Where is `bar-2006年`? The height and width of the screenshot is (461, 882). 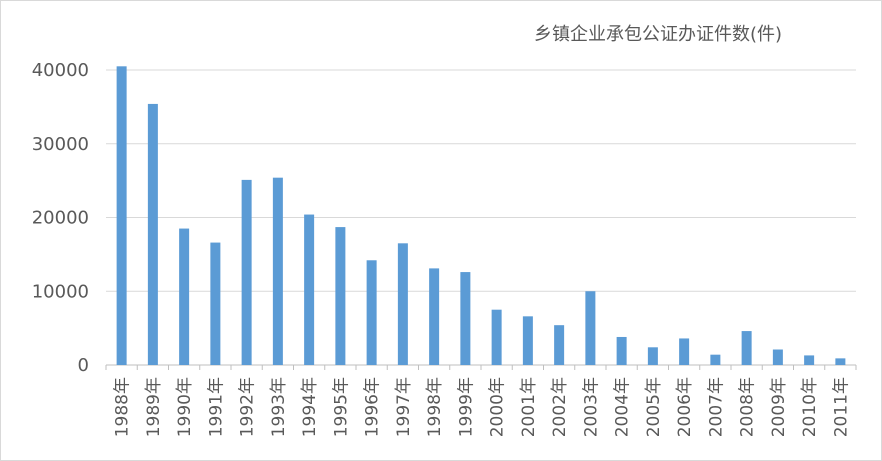
bar-2006年 is located at coordinates (684, 351).